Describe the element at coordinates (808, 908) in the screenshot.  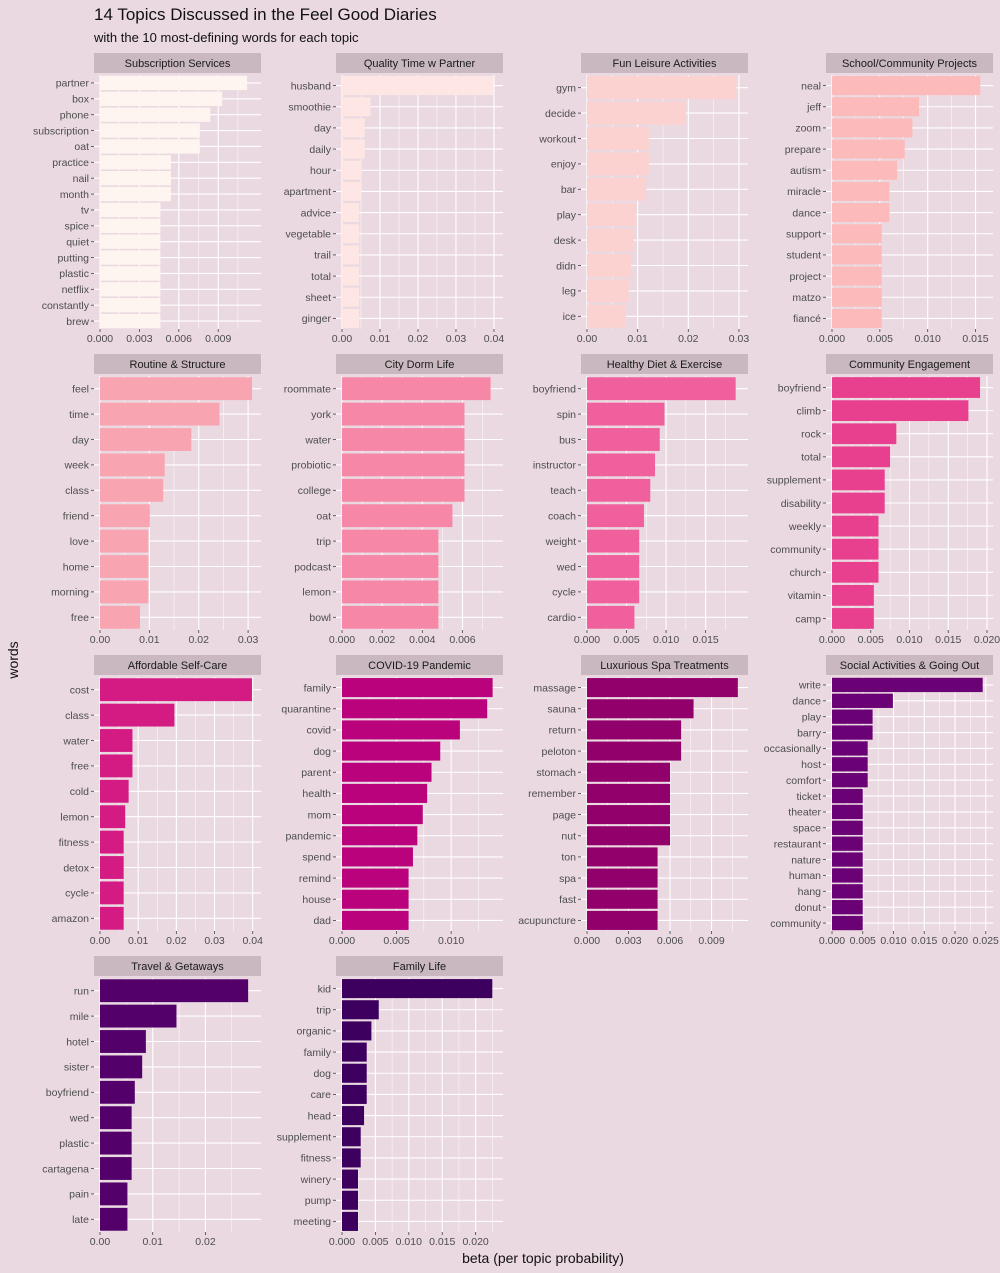
I see `y-tick-label: donut` at that location.